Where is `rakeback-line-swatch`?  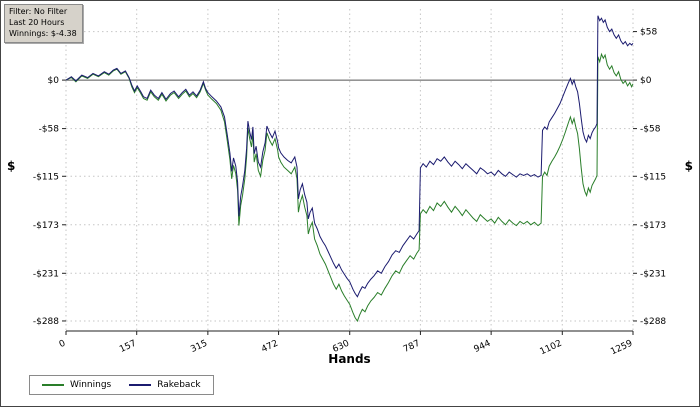
rakeback-line-swatch is located at coordinates (140, 385).